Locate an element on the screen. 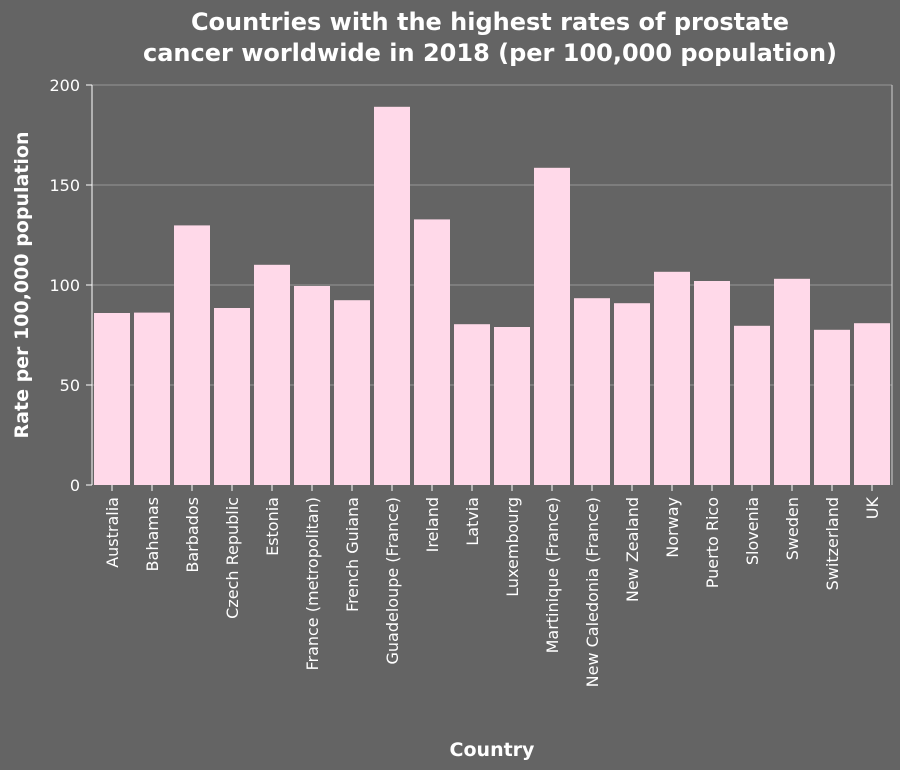 The width and height of the screenshot is (900, 770). x-tick-label: Czech Republic is located at coordinates (232, 558).